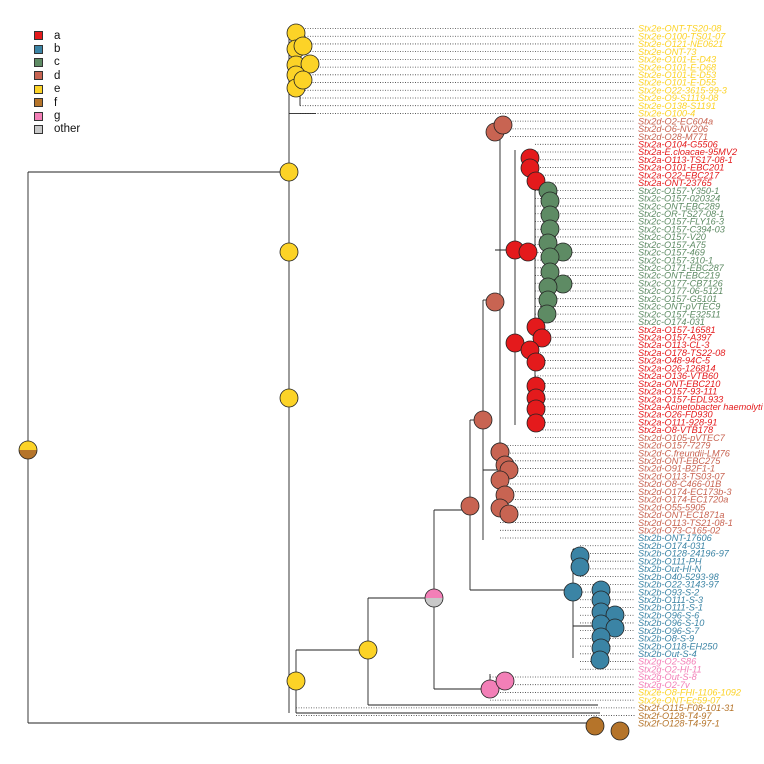  What do you see at coordinates (670, 561) in the screenshot?
I see `tip-label: Stx2b-O111-PH` at bounding box center [670, 561].